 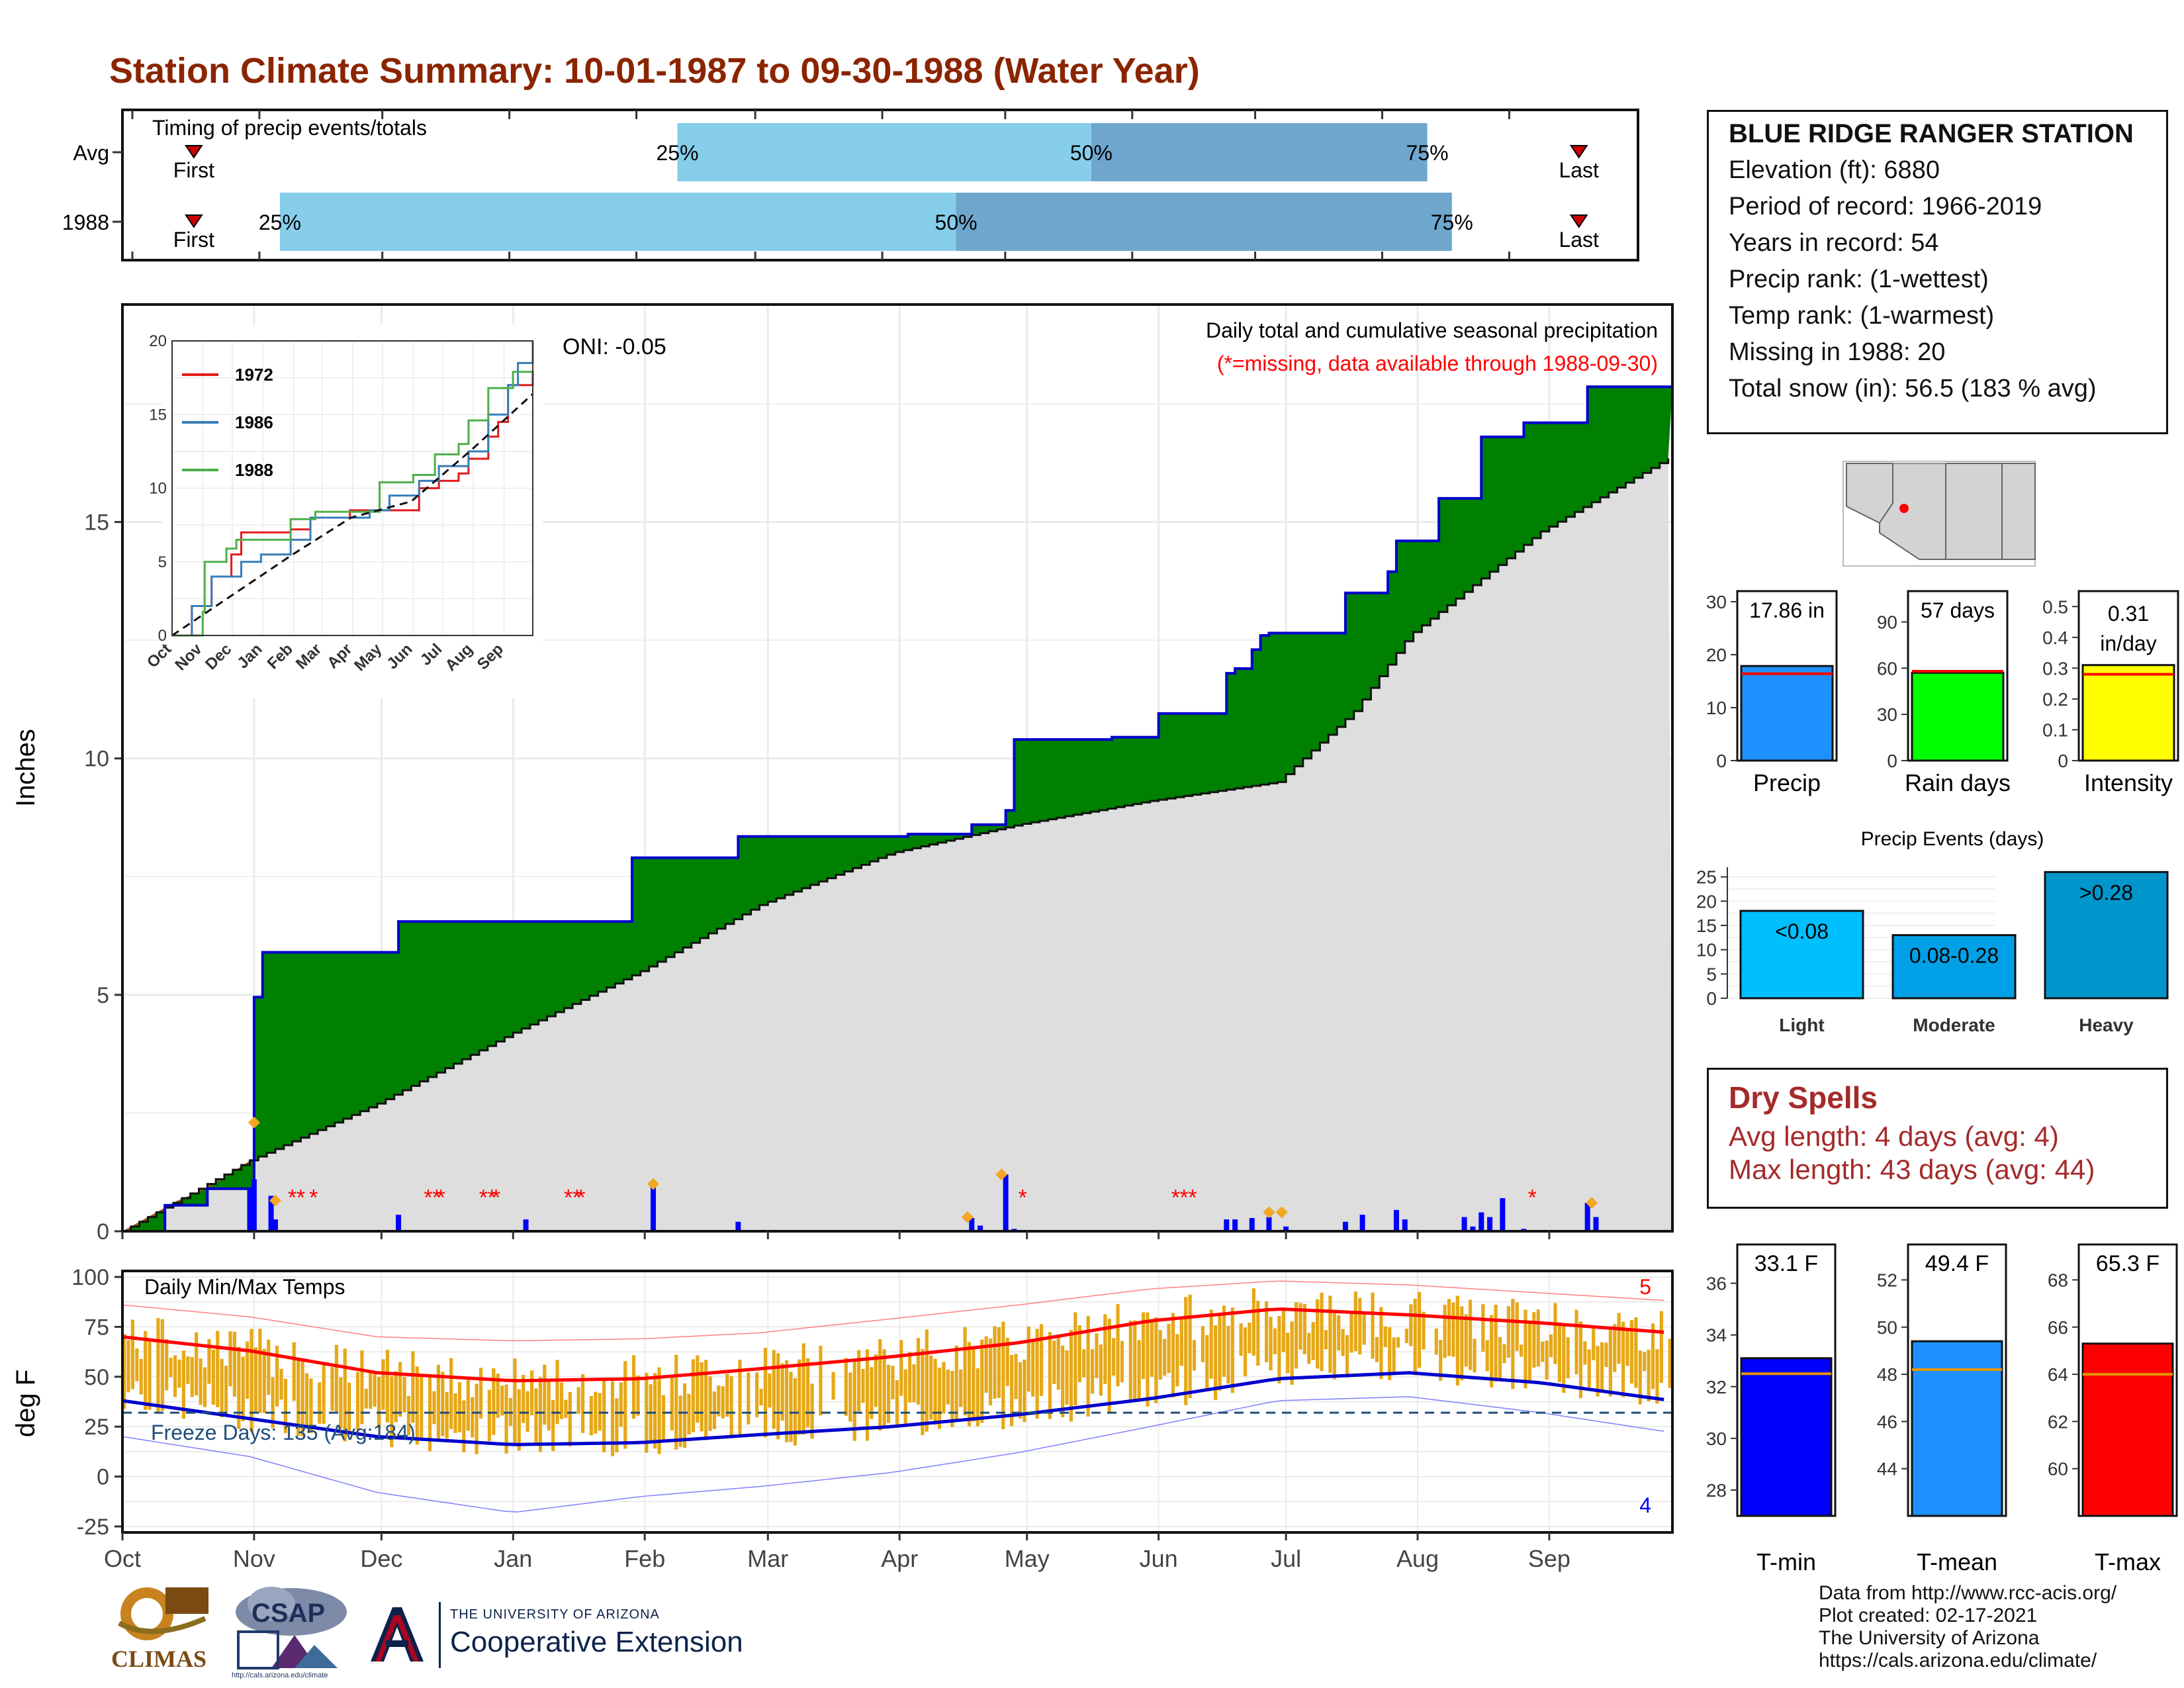 I want to click on month-tick-label: Jan, so click(x=513, y=1558).